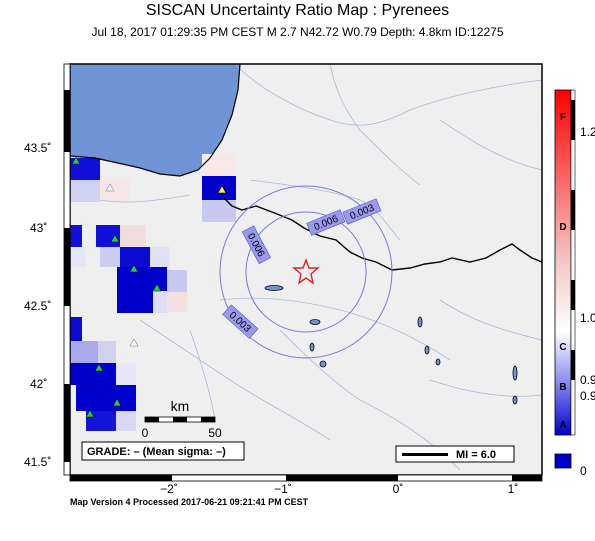  I want to click on reservoirs, so click(391, 345).